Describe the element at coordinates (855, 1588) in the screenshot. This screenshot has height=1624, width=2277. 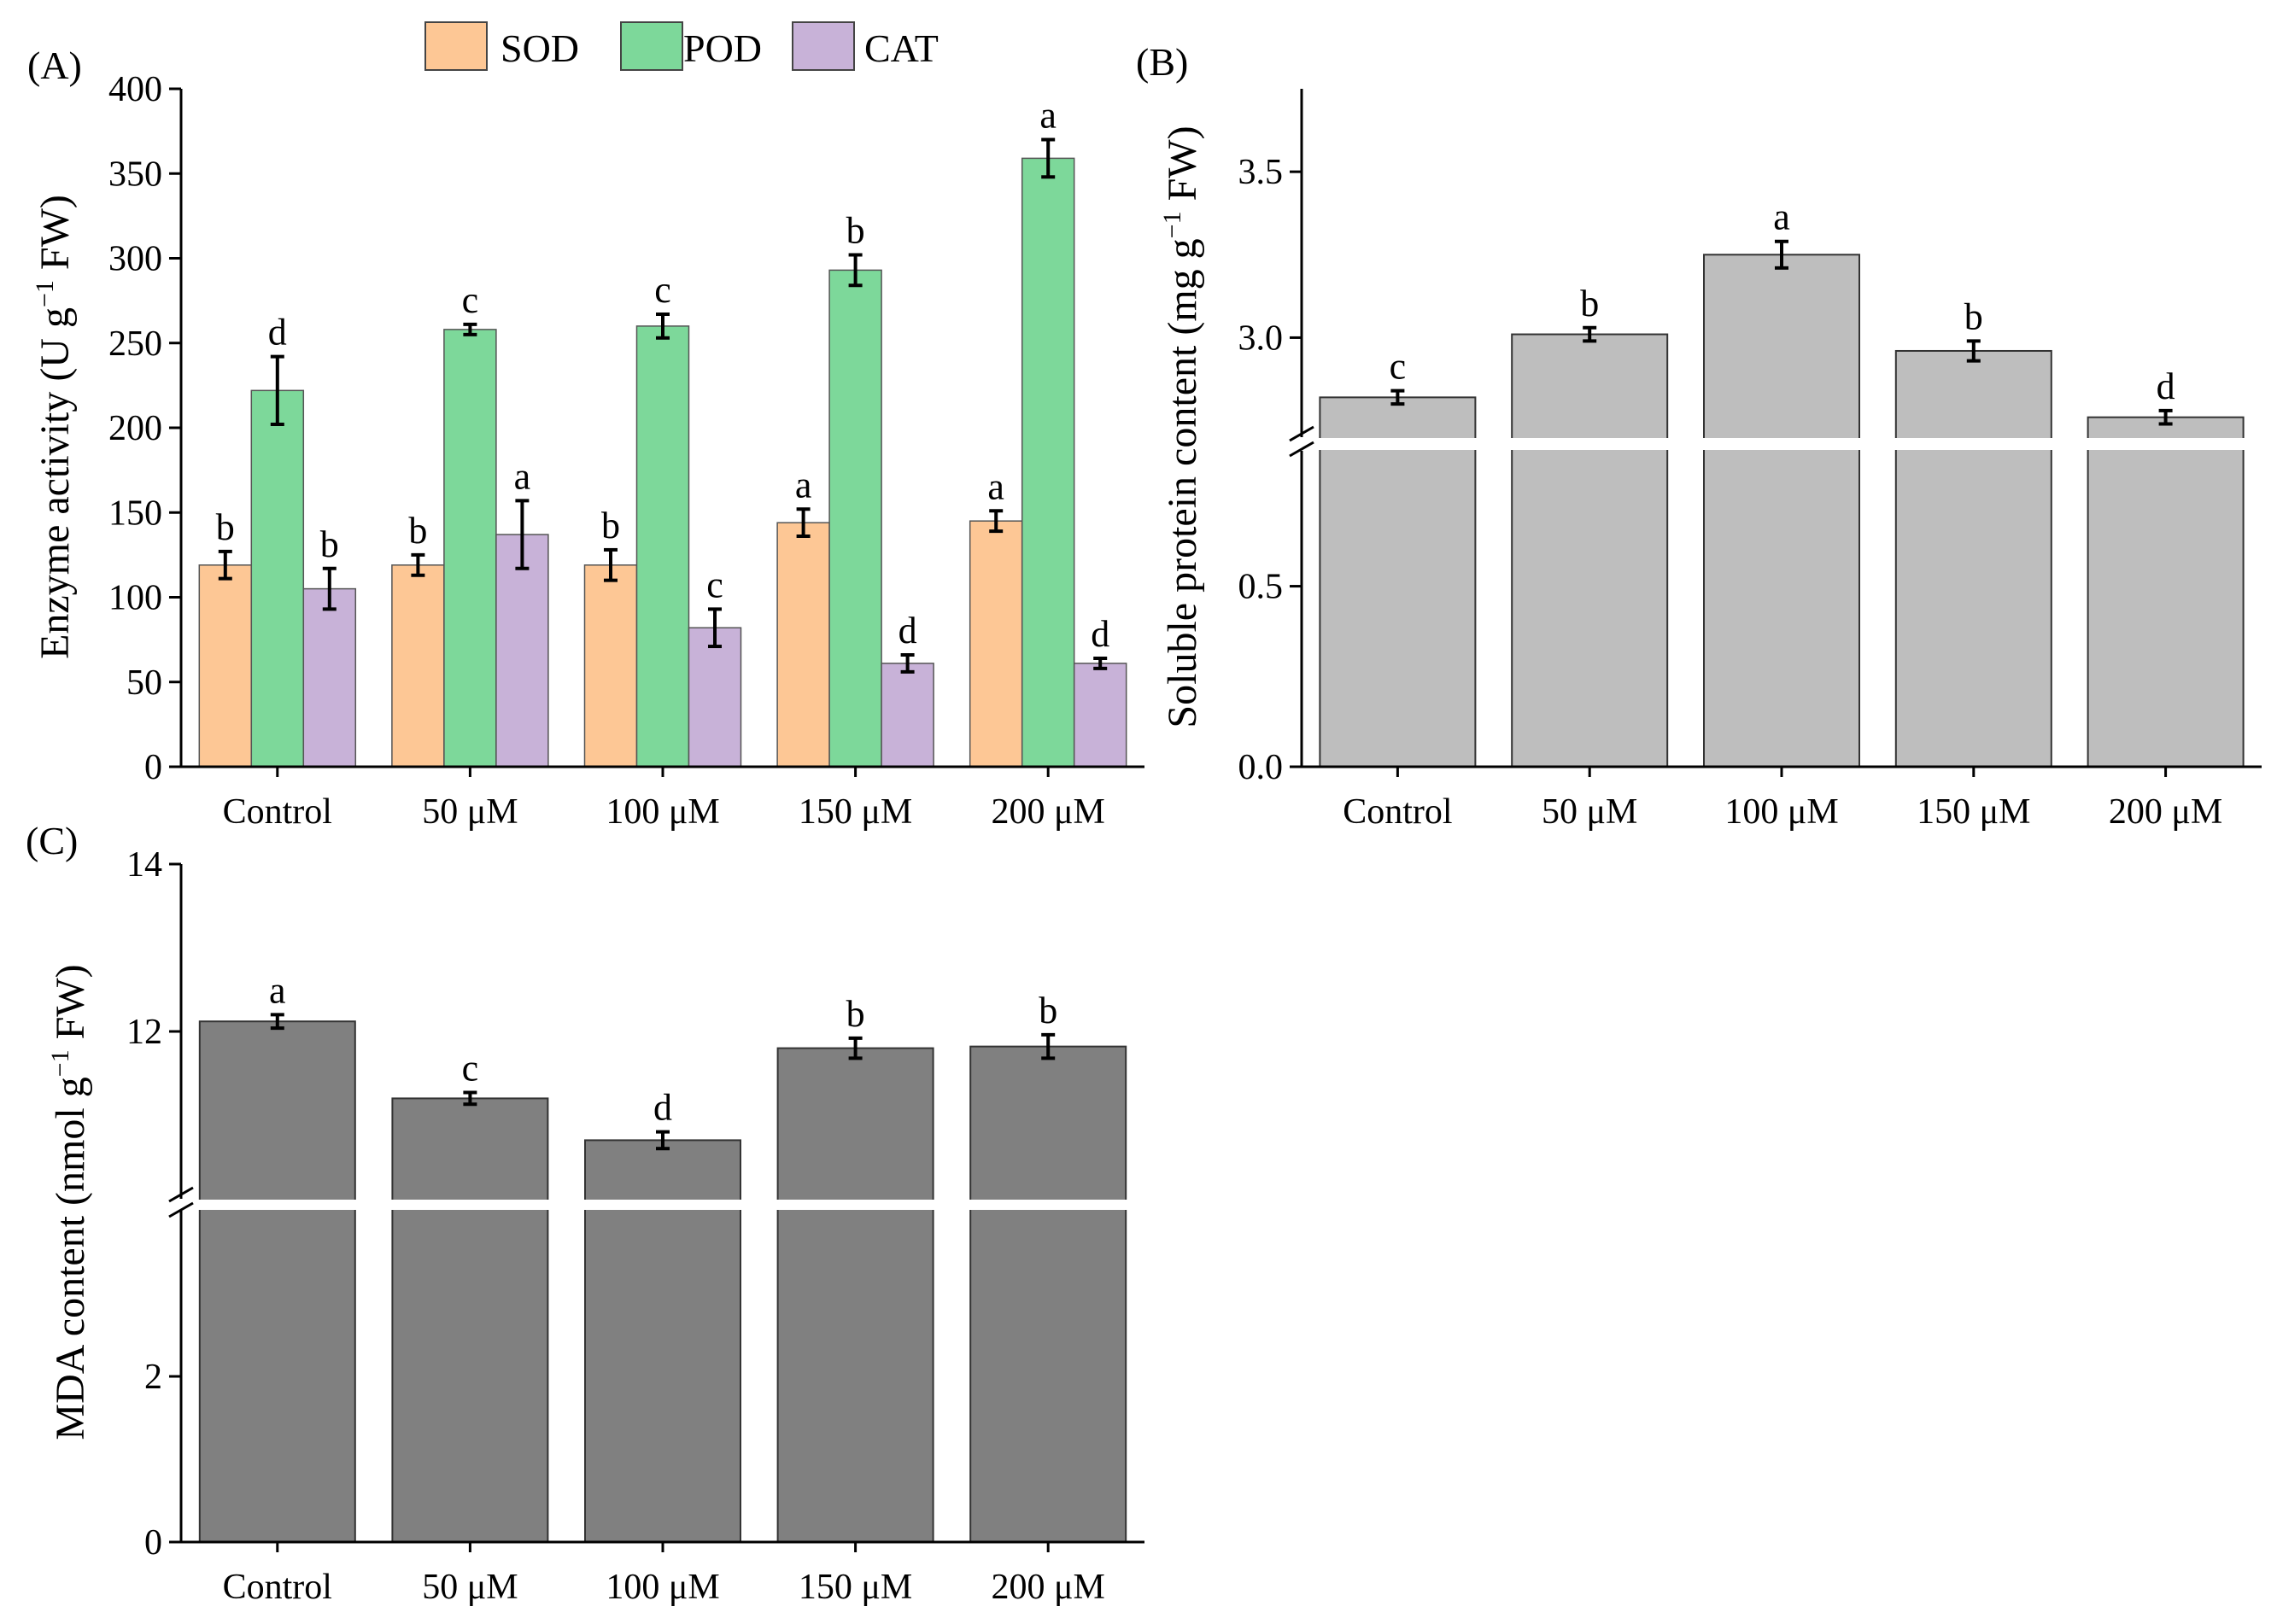
I see `x-tick-label-c-3: 150 μM` at that location.